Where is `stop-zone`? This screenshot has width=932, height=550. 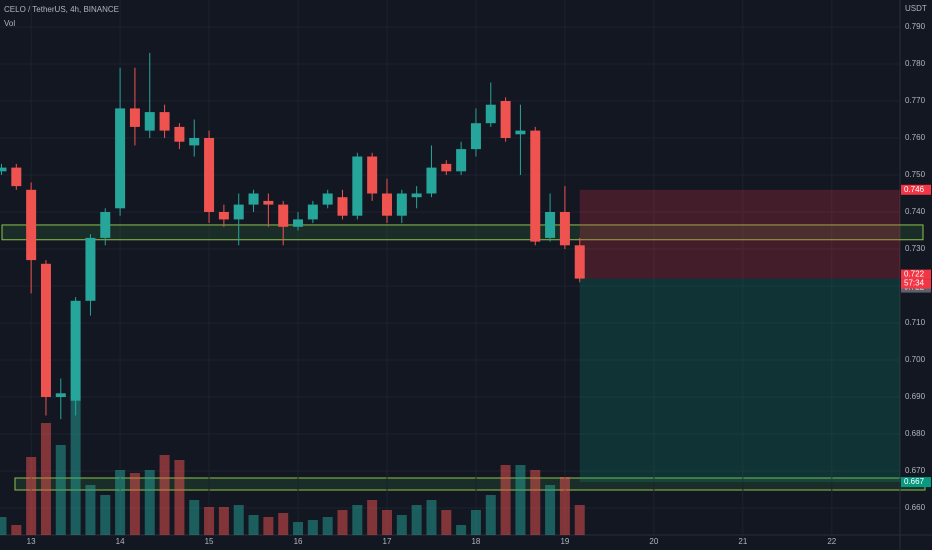
stop-zone is located at coordinates (739, 234).